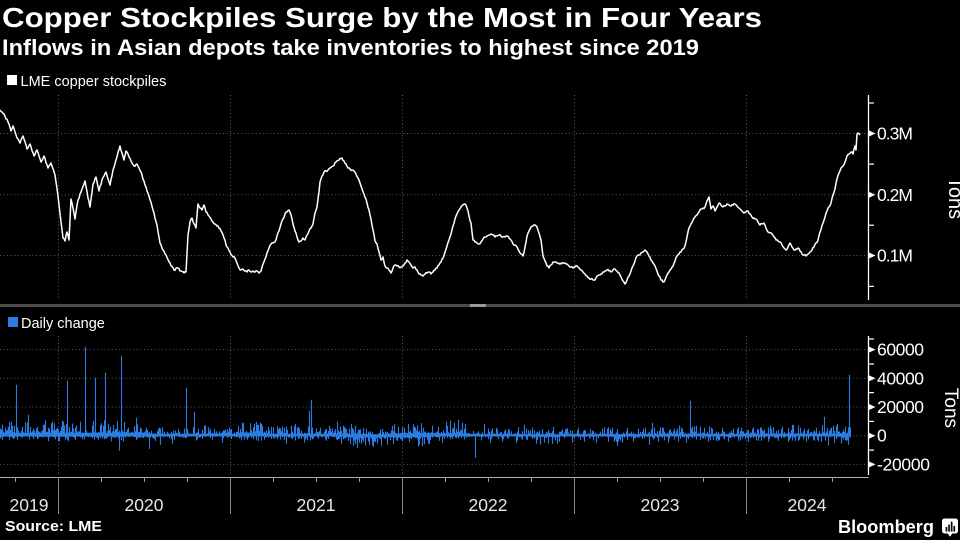 This screenshot has height=540, width=960. I want to click on svg-text: 2022, so click(488, 505).